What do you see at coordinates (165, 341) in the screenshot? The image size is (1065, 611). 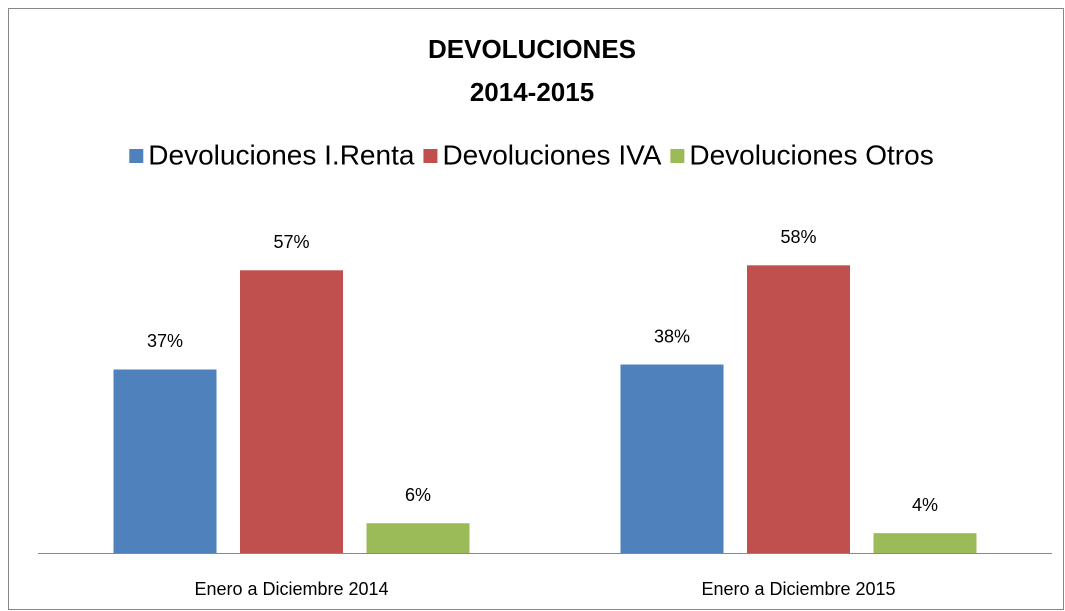 I see `value-label: 37%` at bounding box center [165, 341].